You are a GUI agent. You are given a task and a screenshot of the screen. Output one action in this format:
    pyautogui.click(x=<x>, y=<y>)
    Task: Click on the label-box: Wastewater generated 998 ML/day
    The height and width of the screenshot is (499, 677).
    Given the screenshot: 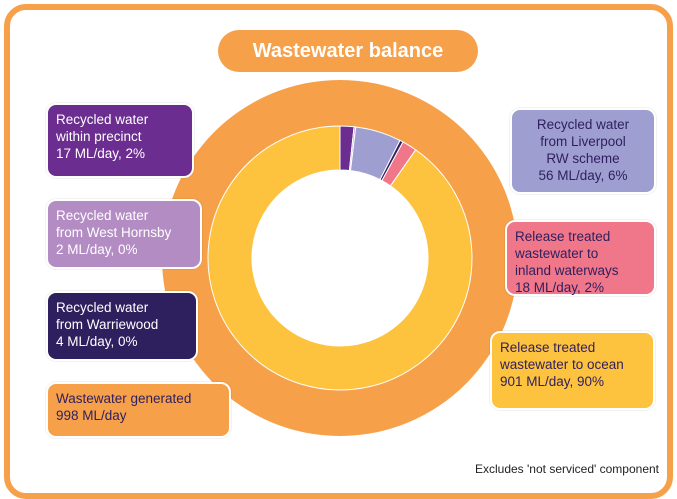 What is the action you would take?
    pyautogui.click(x=138, y=410)
    